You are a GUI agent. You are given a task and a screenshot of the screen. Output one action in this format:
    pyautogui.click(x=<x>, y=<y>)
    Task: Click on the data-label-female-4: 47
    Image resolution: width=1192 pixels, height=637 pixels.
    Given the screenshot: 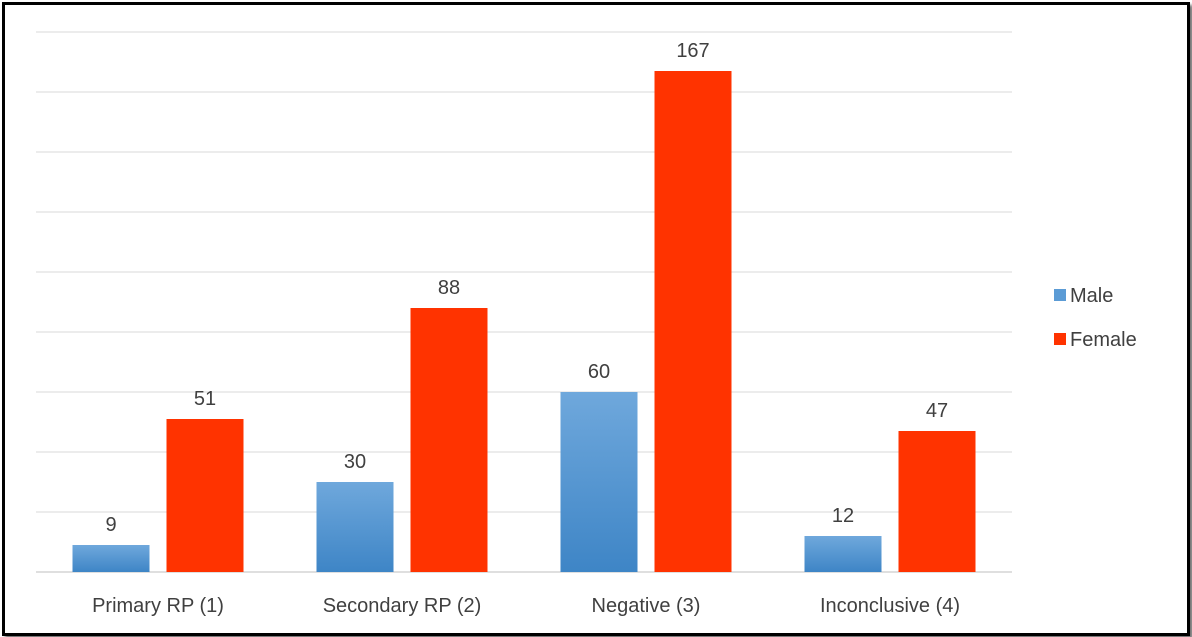 What is the action you would take?
    pyautogui.click(x=937, y=411)
    